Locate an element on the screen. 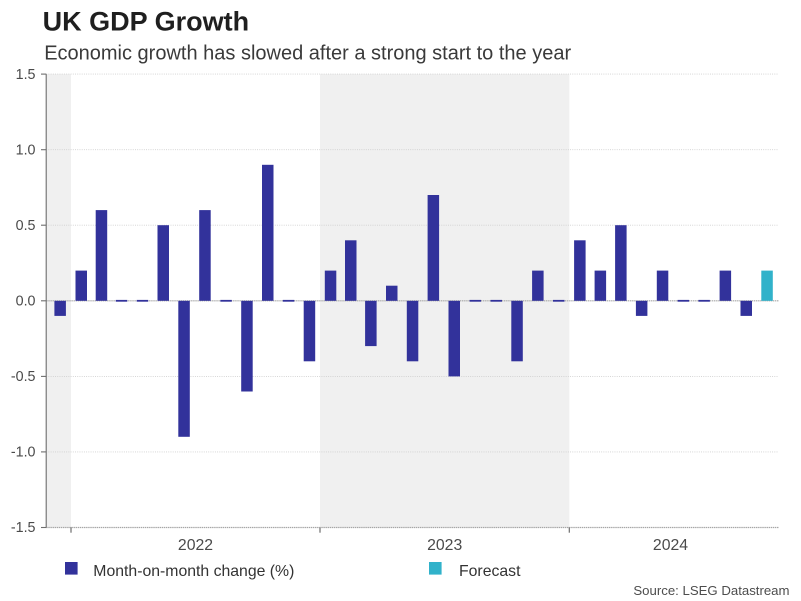 This screenshot has width=801, height=601. svg-text: -1.0 is located at coordinates (23, 453).